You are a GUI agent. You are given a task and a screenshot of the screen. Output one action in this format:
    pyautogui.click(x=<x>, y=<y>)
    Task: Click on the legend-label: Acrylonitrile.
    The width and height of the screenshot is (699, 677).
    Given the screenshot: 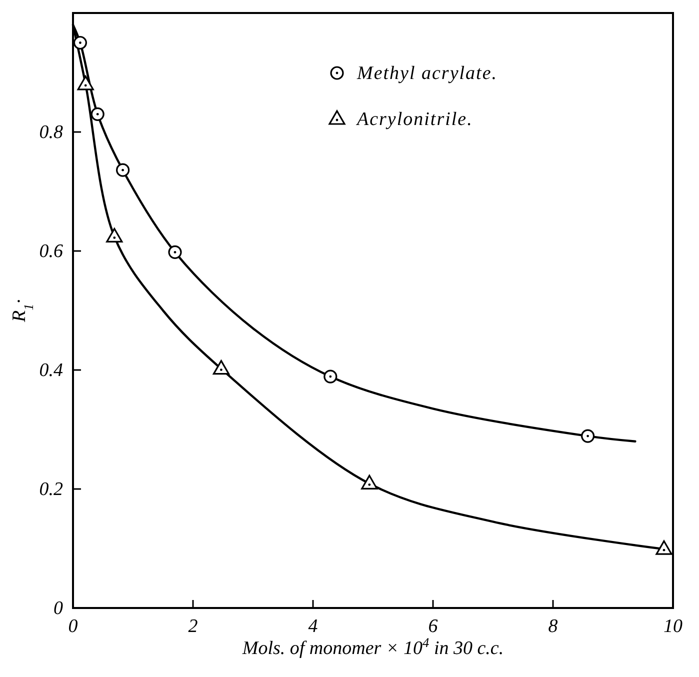 What is the action you would take?
    pyautogui.click(x=414, y=119)
    